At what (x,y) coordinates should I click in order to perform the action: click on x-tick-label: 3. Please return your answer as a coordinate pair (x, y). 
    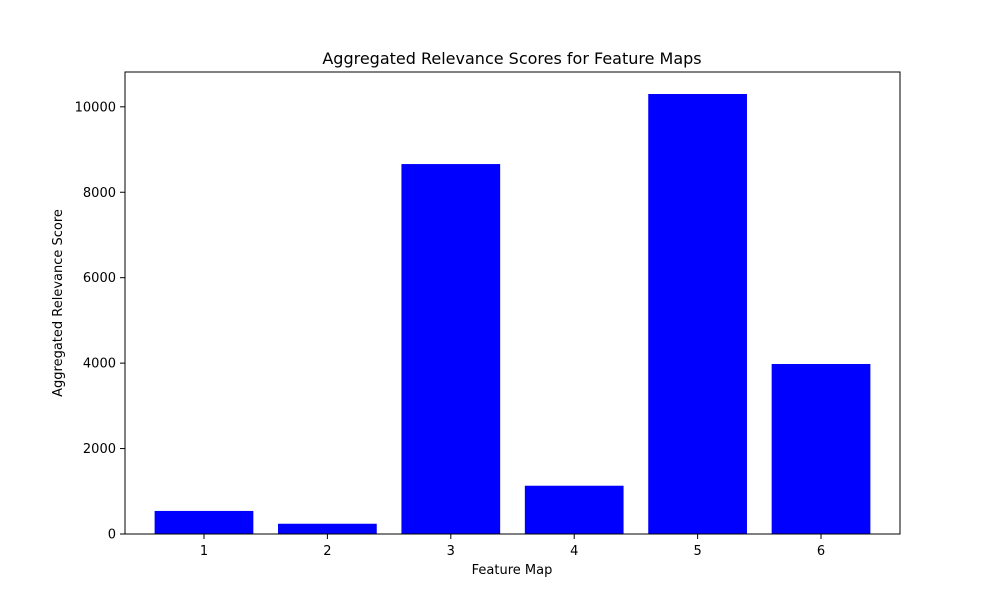
    Looking at the image, I should click on (451, 551).